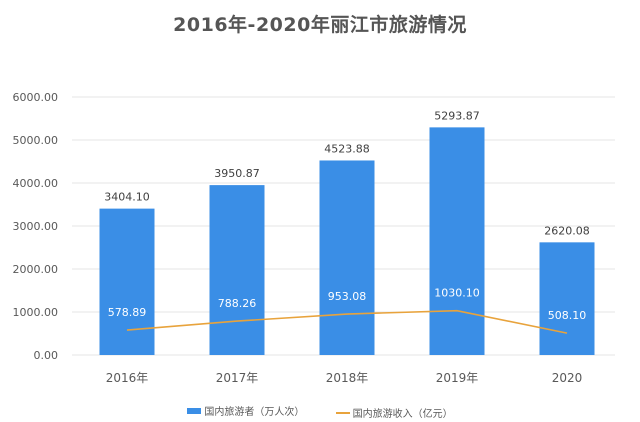 The height and width of the screenshot is (422, 640). What do you see at coordinates (194, 410) in the screenshot?
I see `legend-bar-swatch-icon` at bounding box center [194, 410].